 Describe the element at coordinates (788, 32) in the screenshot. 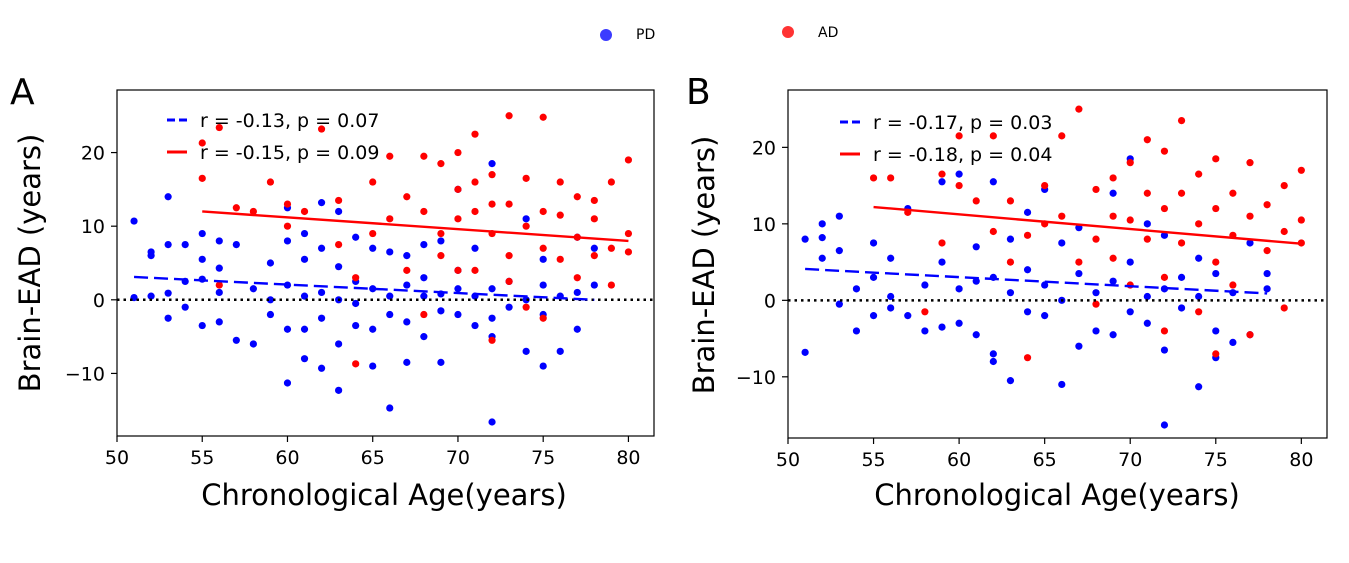

I see `legend-marker-ad` at that location.